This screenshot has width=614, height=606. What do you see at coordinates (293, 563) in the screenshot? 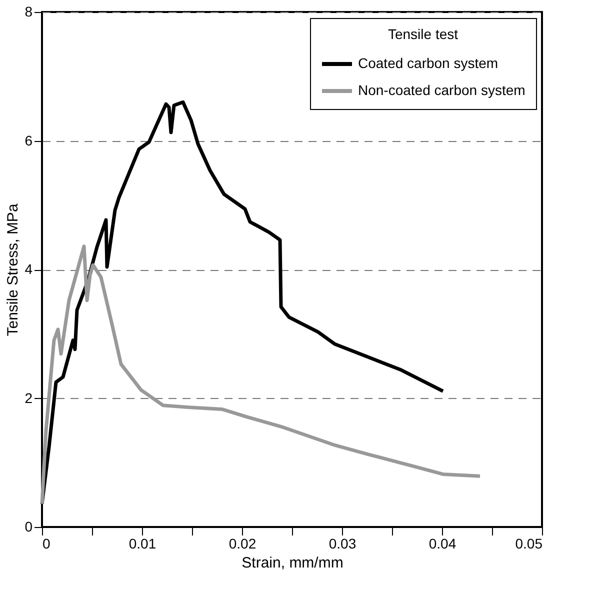
I see `x-axis-title: Strain, mm/mm` at bounding box center [293, 563].